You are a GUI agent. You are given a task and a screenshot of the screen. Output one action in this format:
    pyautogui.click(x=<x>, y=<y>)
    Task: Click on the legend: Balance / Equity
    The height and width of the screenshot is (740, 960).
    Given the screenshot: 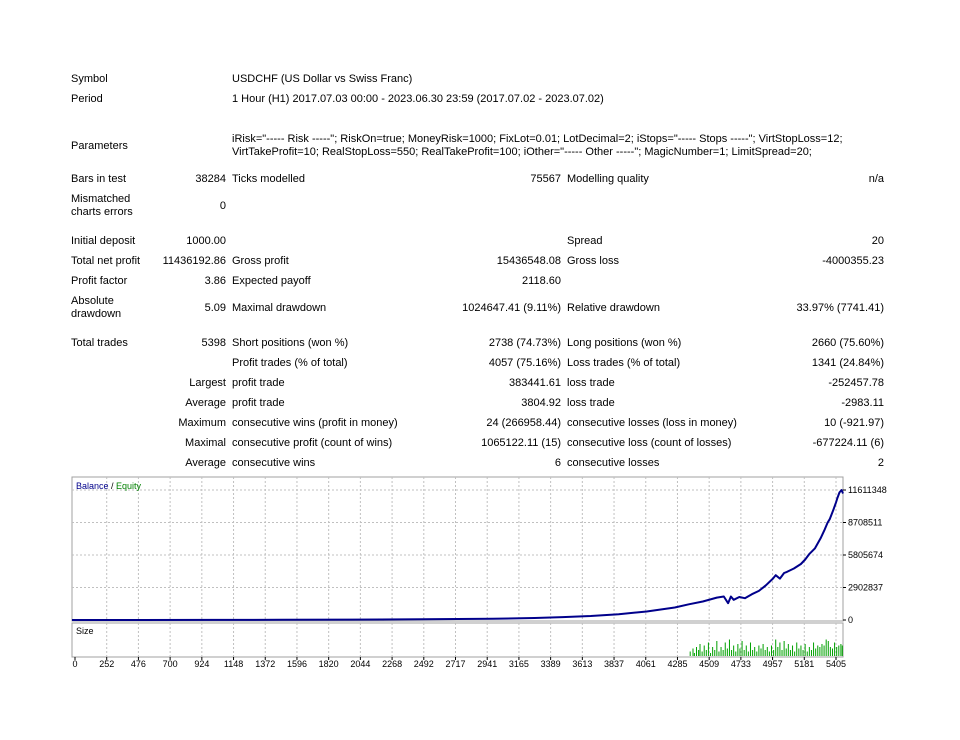 What is the action you would take?
    pyautogui.click(x=109, y=486)
    